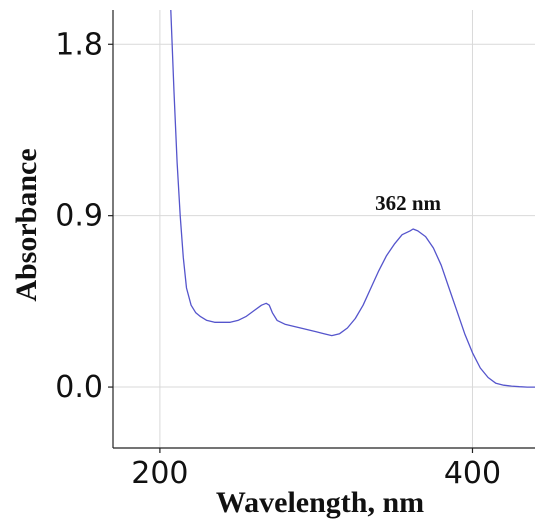 The image size is (550, 531). Describe the element at coordinates (79, 44) in the screenshot. I see `y-tick-label: 1.8` at that location.